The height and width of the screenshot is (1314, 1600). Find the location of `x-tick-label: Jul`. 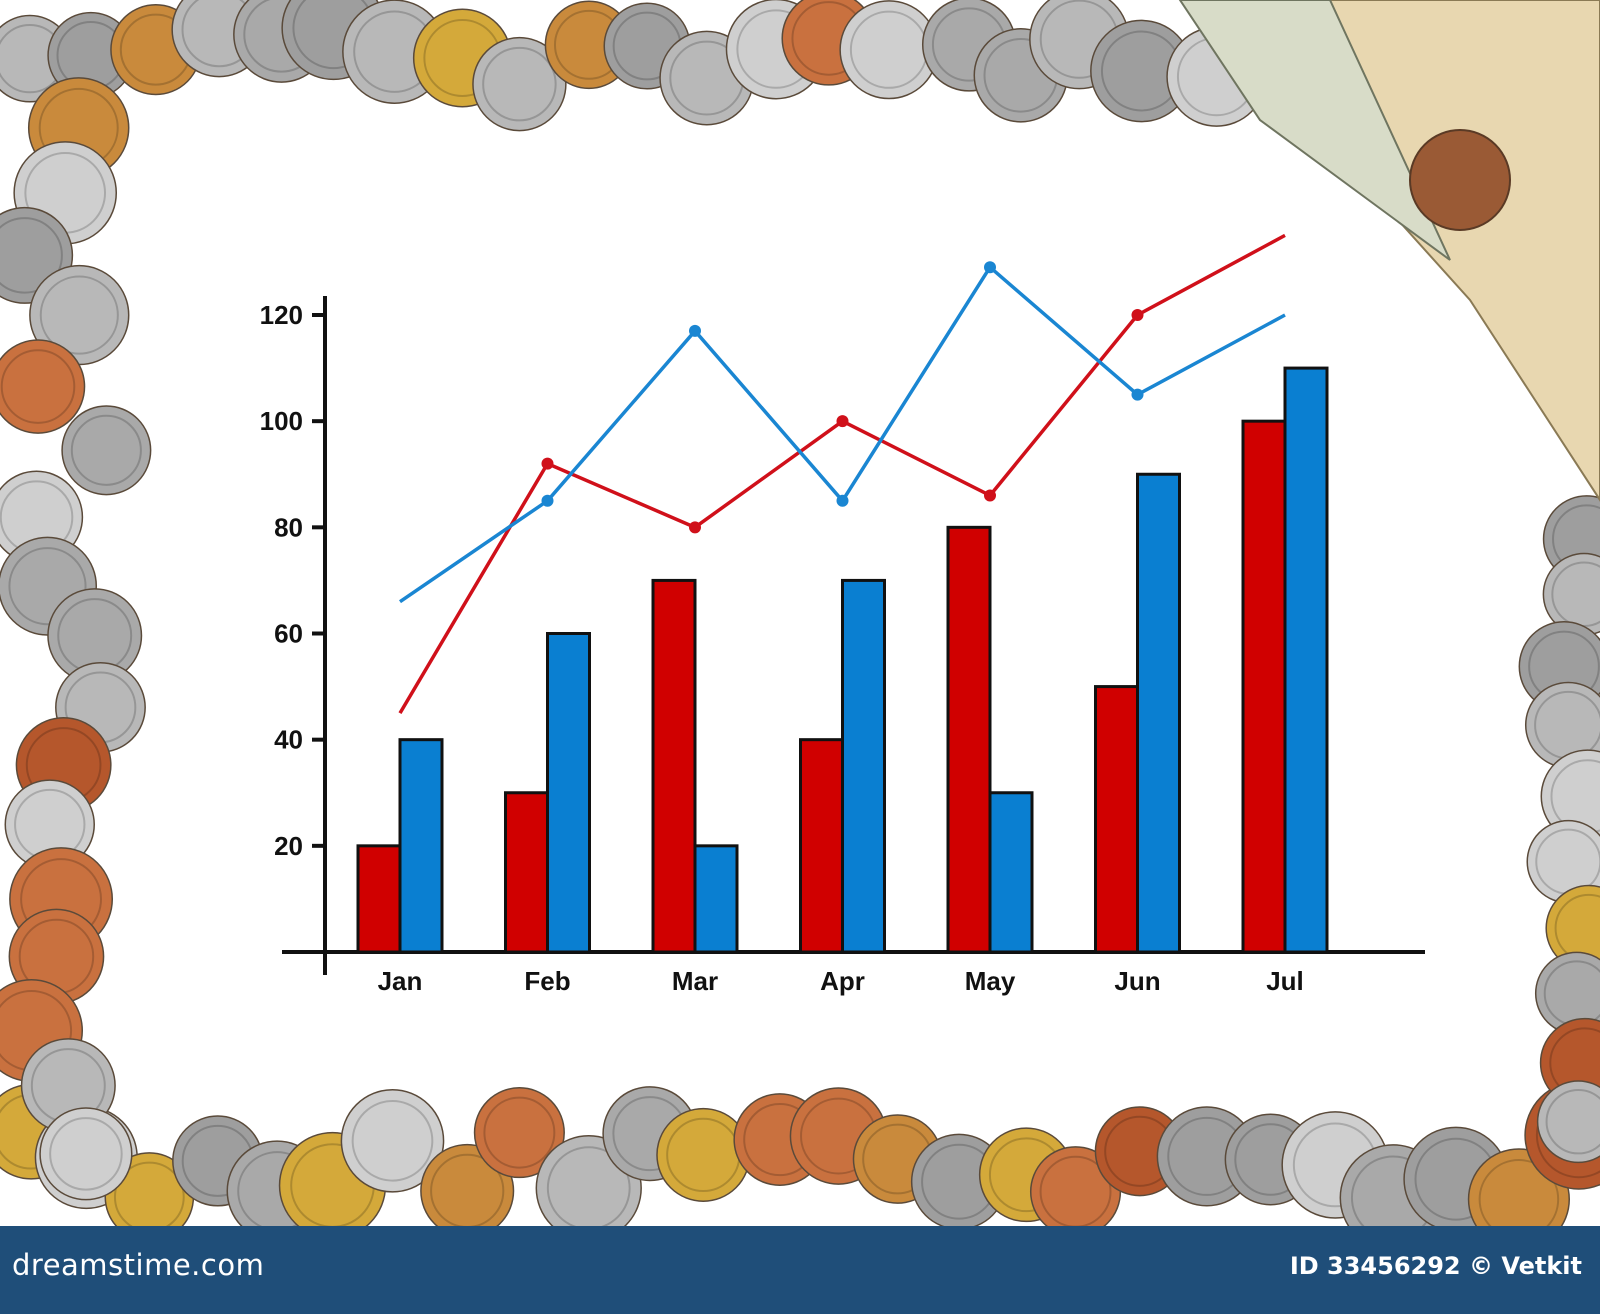

x-tick-label: Jul is located at coordinates (1285, 981).